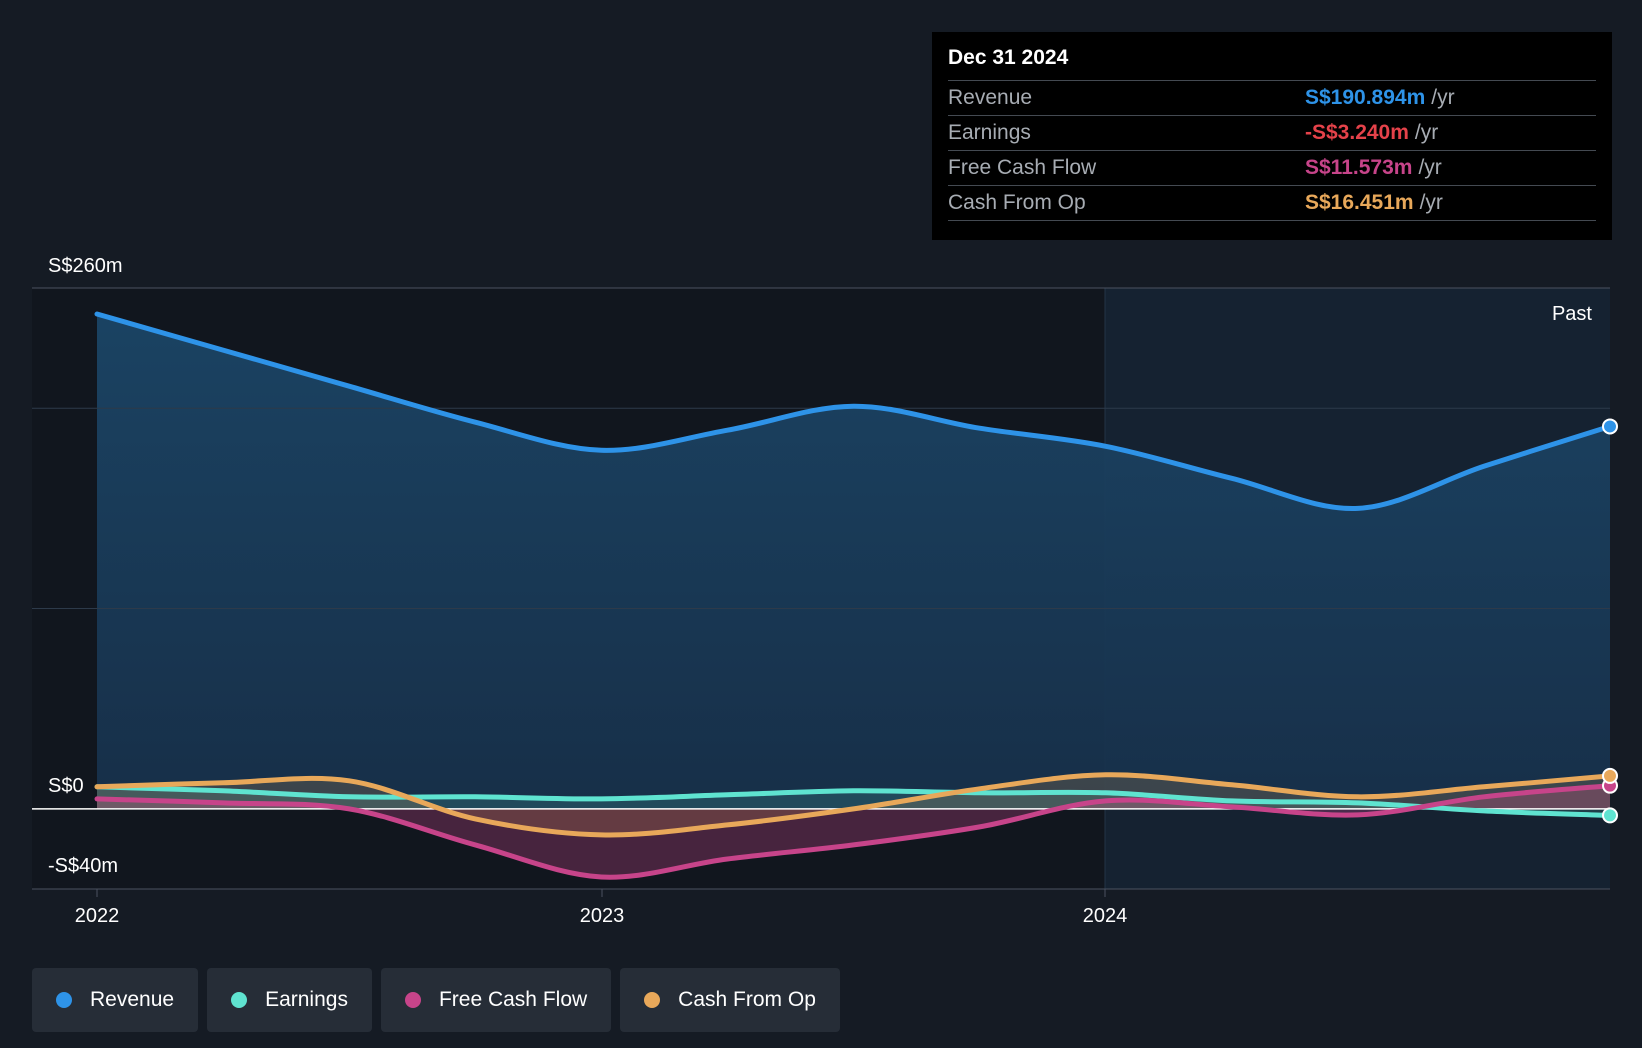 The height and width of the screenshot is (1048, 1642). Describe the element at coordinates (602, 916) in the screenshot. I see `x-tick-label: 2023` at that location.